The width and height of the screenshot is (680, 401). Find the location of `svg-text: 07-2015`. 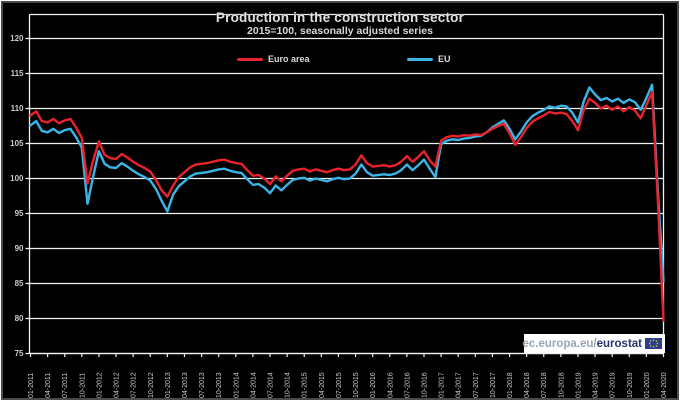

svg-text: 07-2015 is located at coordinates (339, 385).